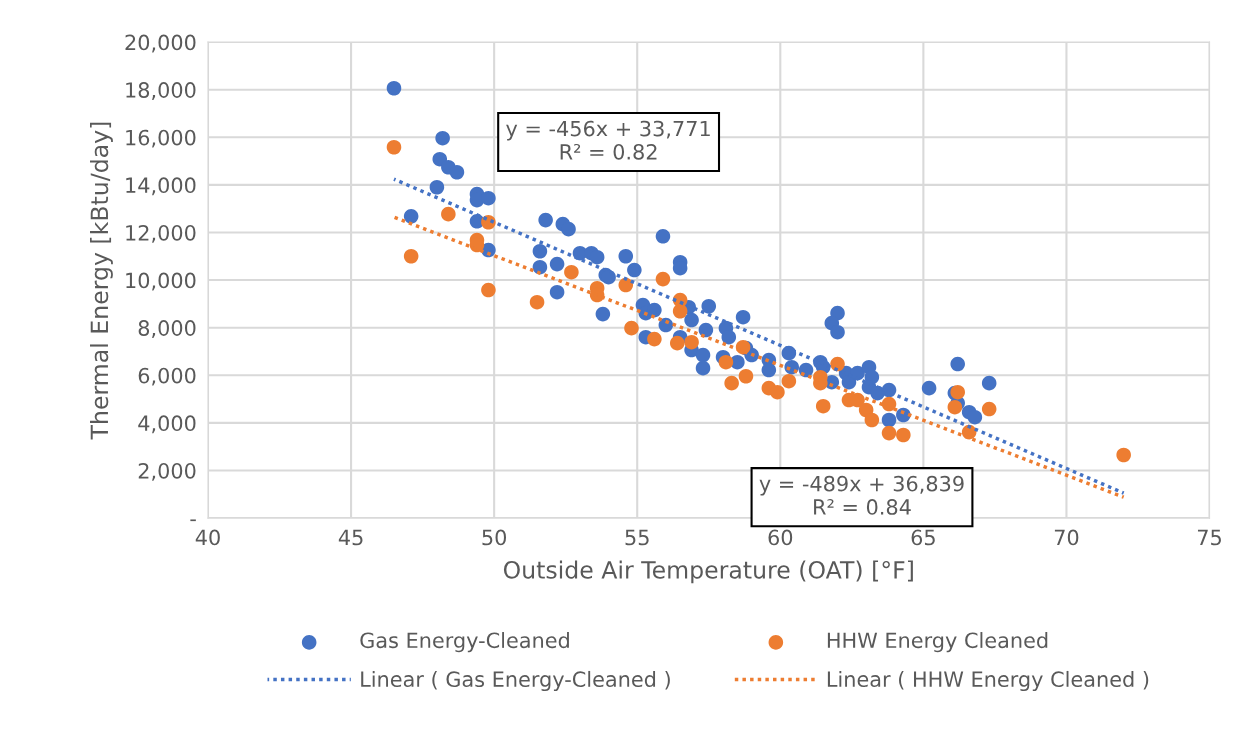 The height and width of the screenshot is (738, 1238). Describe the element at coordinates (708, 572) in the screenshot. I see `x-axis-title: Outside Air Temperature (OAT) [°F]` at that location.